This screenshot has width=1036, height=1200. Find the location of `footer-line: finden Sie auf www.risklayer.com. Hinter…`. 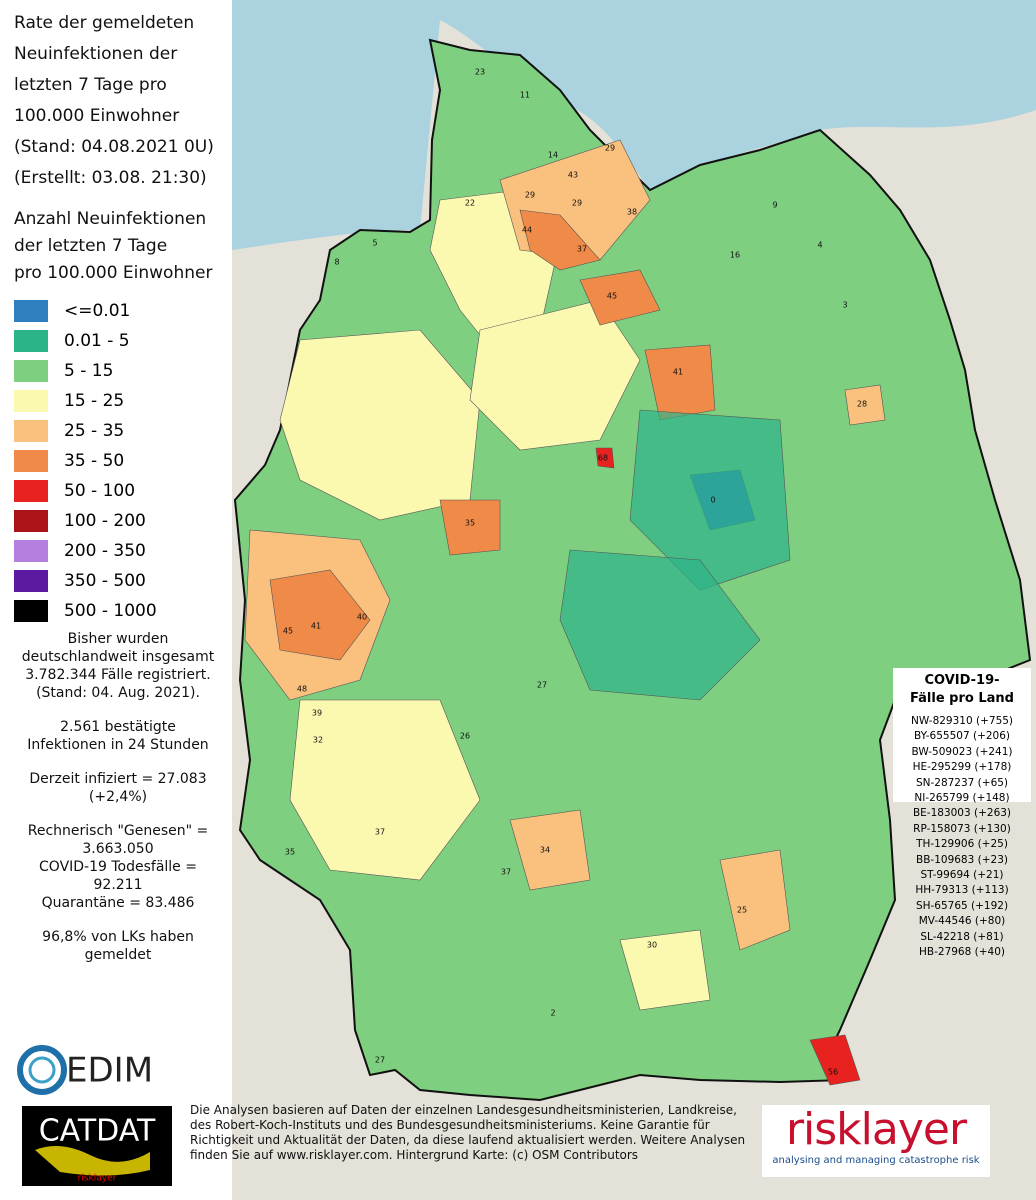

footer-line: finden Sie auf www.risklayer.com. Hinter… is located at coordinates (414, 1155).